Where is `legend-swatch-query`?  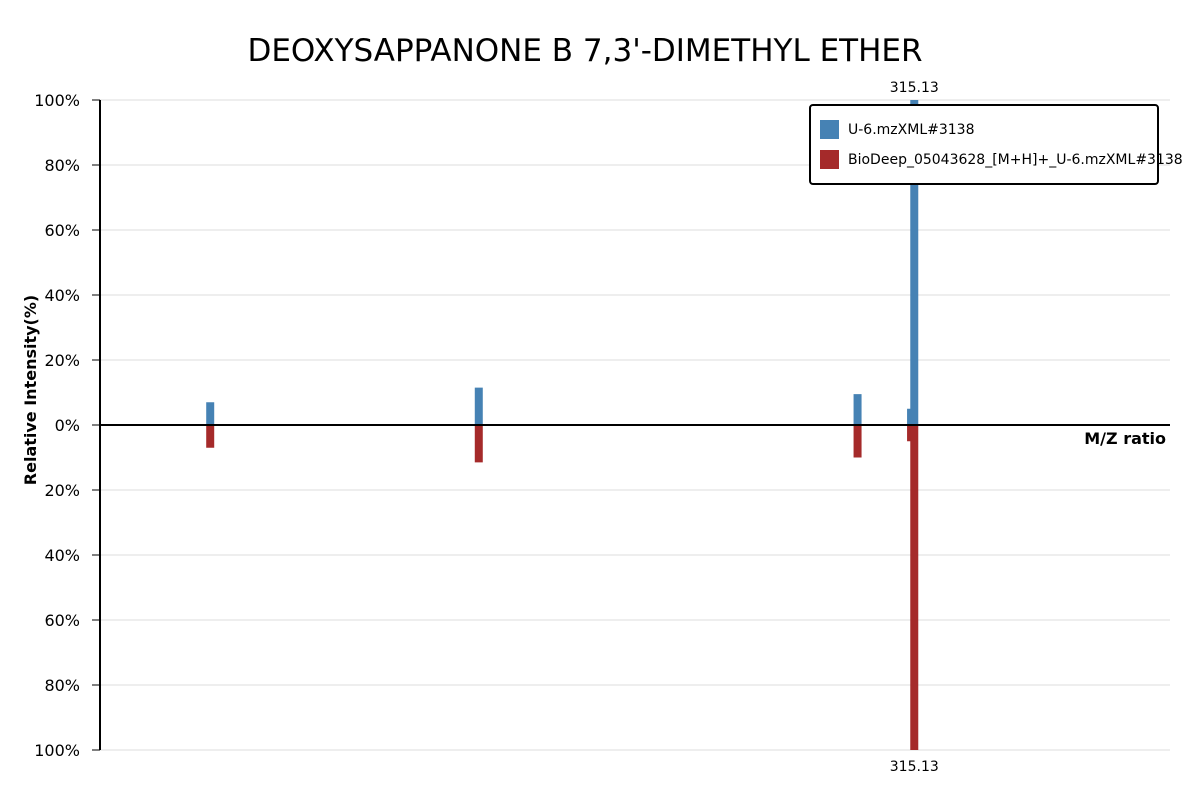
legend-swatch-query is located at coordinates (829, 129).